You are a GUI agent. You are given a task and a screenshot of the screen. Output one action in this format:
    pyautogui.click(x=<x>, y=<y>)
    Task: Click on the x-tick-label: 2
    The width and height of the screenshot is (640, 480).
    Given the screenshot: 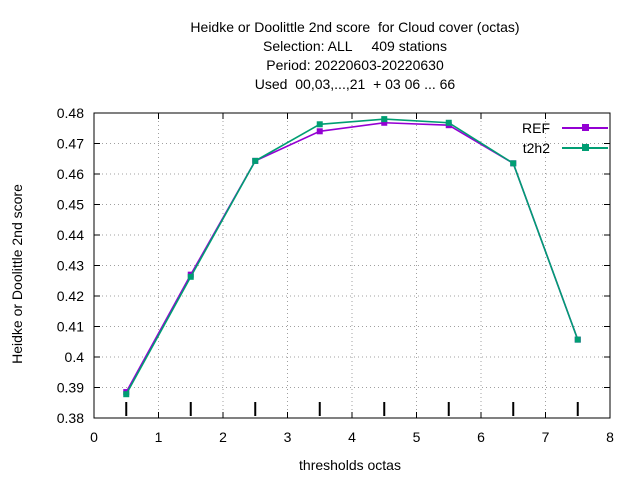 What is the action you would take?
    pyautogui.click(x=223, y=437)
    